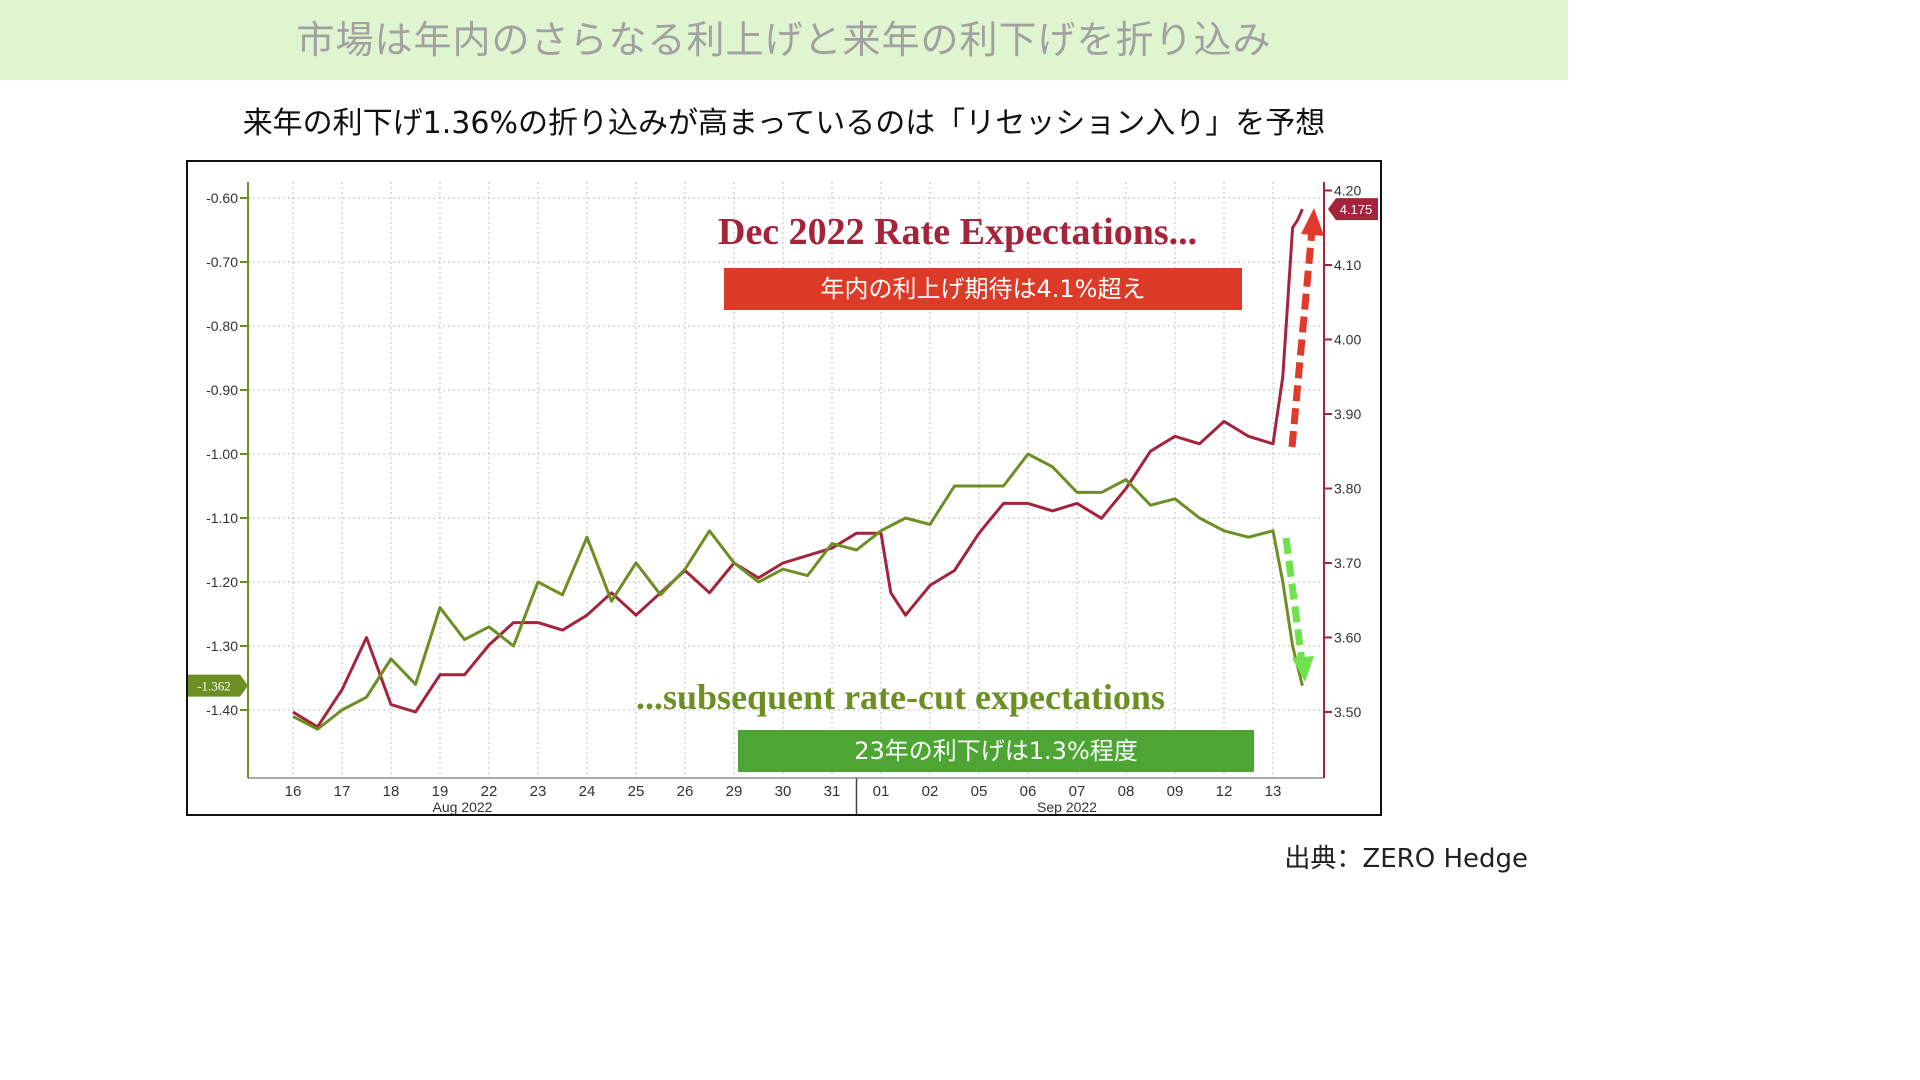 Image resolution: width=1920 pixels, height=1080 pixels. I want to click on rate-hike-tag: 年内の利上げ期待は4.1%超え, so click(983, 289).